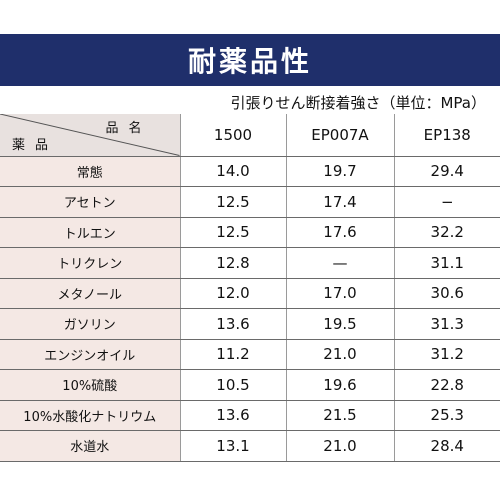 The image size is (500, 500). What do you see at coordinates (90, 263) in the screenshot?
I see `chemical-name: トリクレン` at bounding box center [90, 263].